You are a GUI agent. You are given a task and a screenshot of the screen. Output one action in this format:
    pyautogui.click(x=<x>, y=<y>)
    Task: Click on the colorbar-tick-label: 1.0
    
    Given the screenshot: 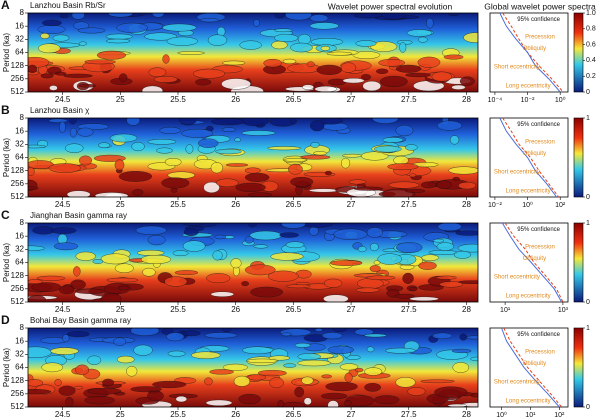 What is the action you would take?
    pyautogui.click(x=591, y=13)
    